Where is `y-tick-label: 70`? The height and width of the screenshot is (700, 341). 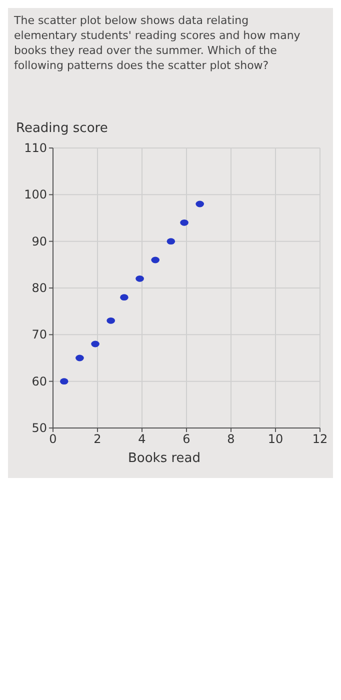
y-tick-label: 70 is located at coordinates (39, 335).